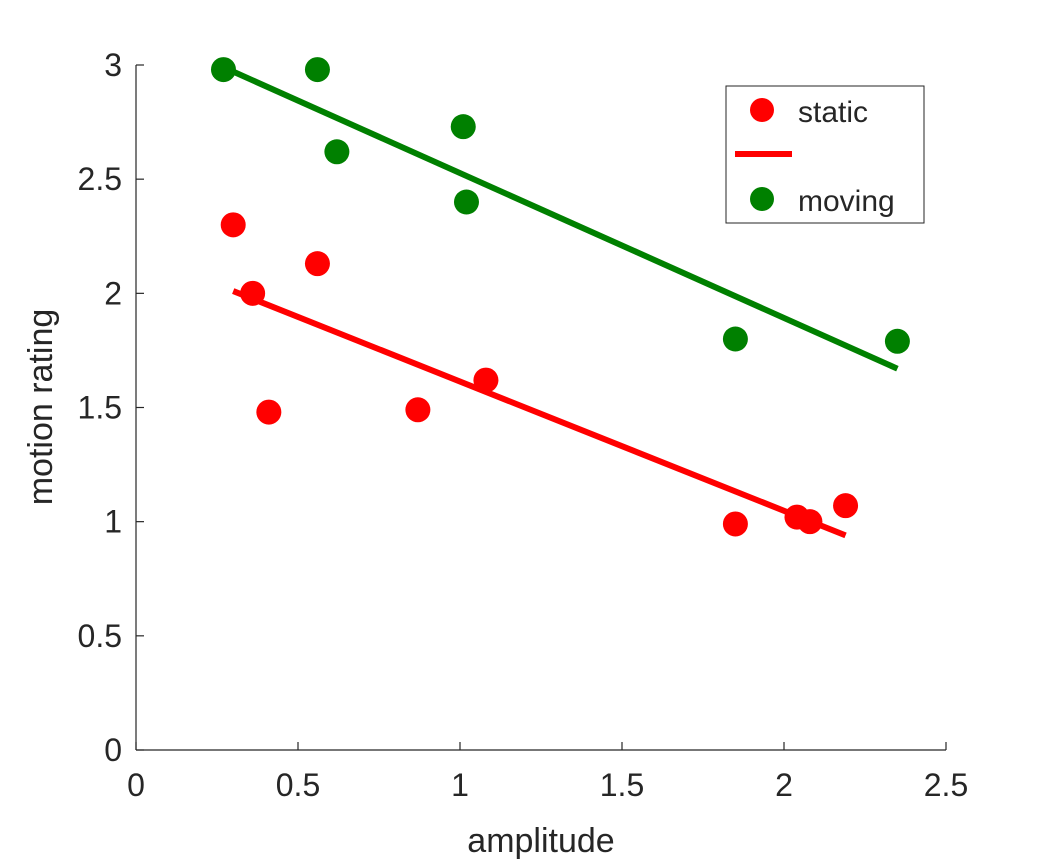 The height and width of the screenshot is (864, 1044). Describe the element at coordinates (100, 636) in the screenshot. I see `y-tick-label: 0.5` at that location.